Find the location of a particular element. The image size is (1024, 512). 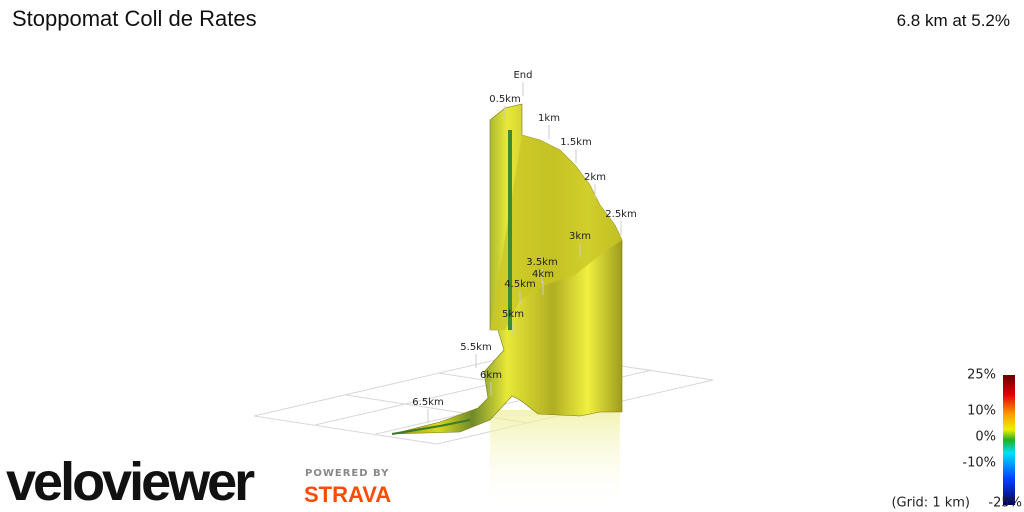

ribbon-start is located at coordinates (431, 427).